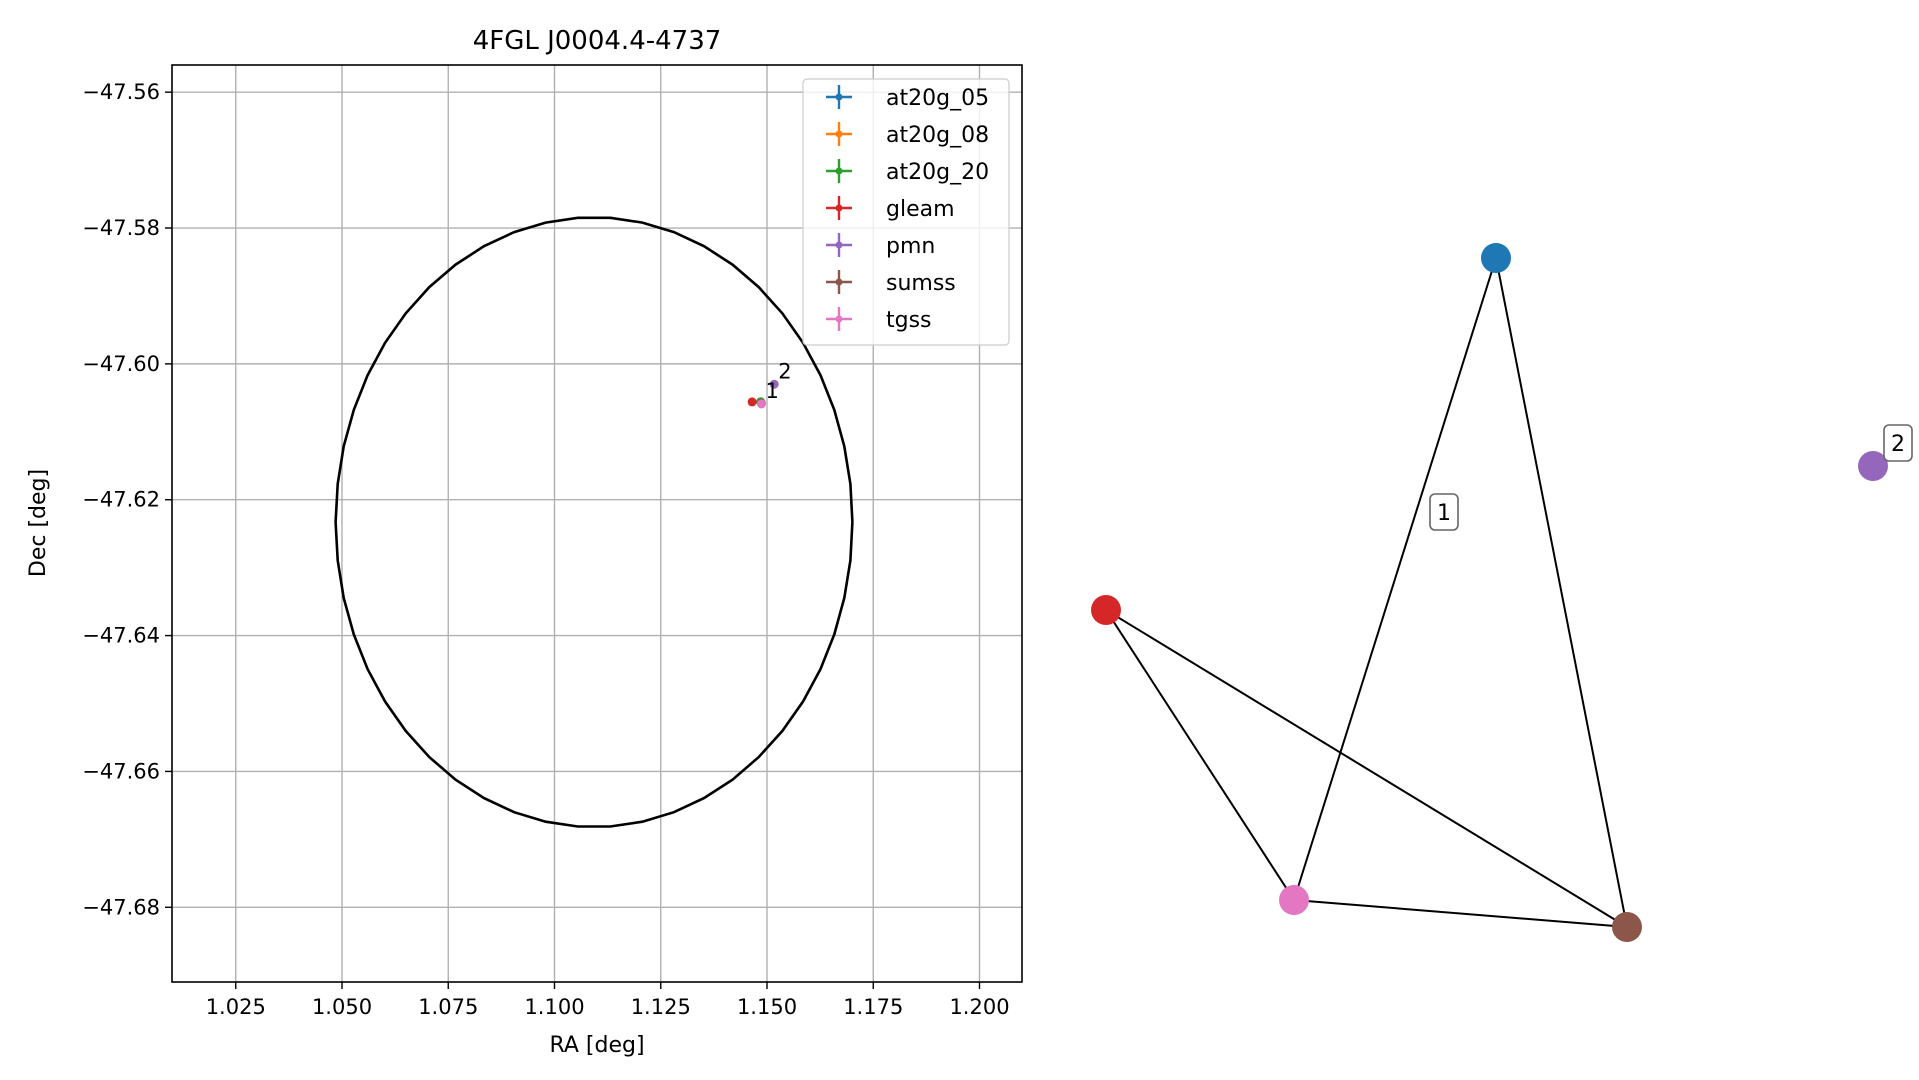 This screenshot has height=1080, width=1919. Describe the element at coordinates (121, 500) in the screenshot. I see `y-tick-label: −47.62` at that location.